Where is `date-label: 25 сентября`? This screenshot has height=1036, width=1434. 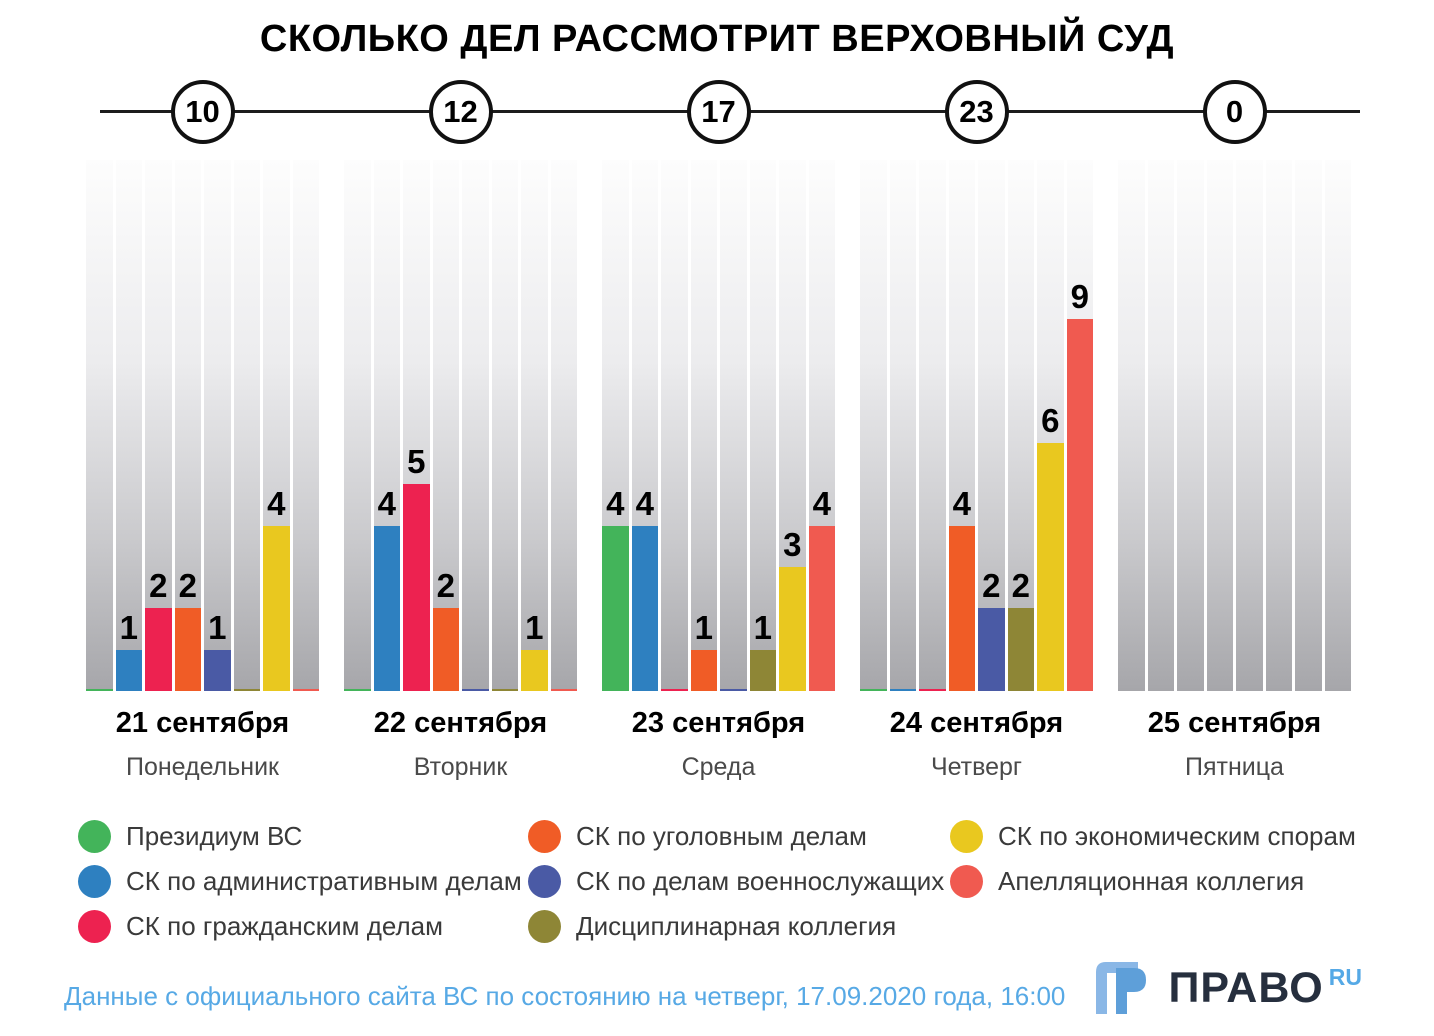
date-label: 25 сентября is located at coordinates (1234, 723).